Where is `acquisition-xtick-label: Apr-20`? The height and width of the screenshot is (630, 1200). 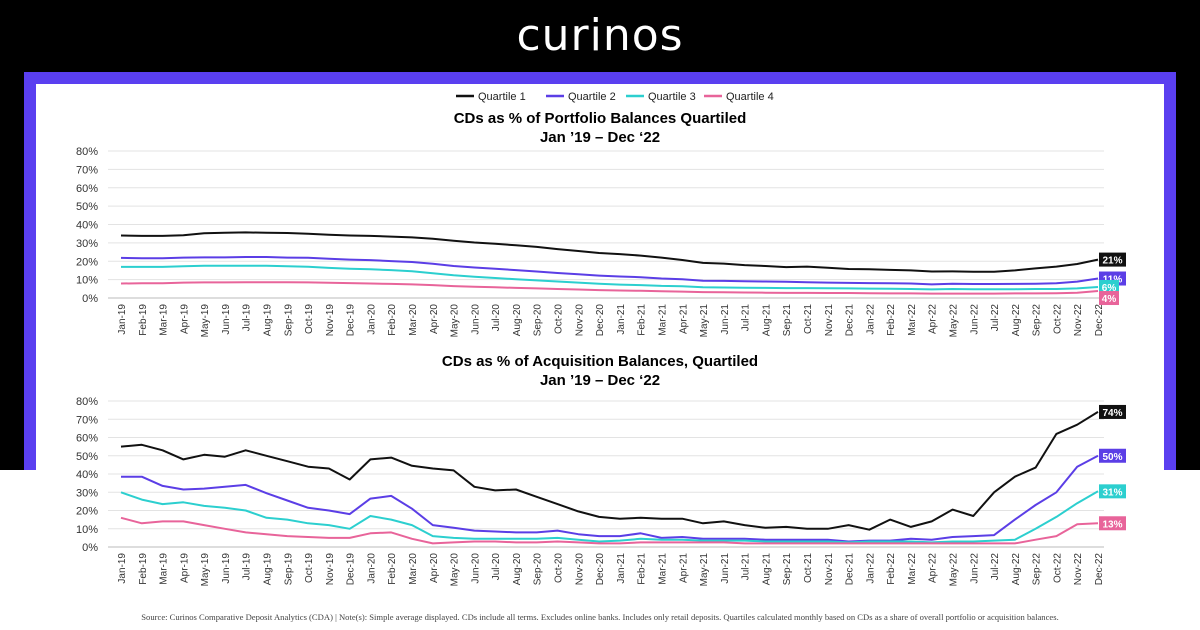
acquisition-xtick-label: Apr-20 is located at coordinates (434, 568).